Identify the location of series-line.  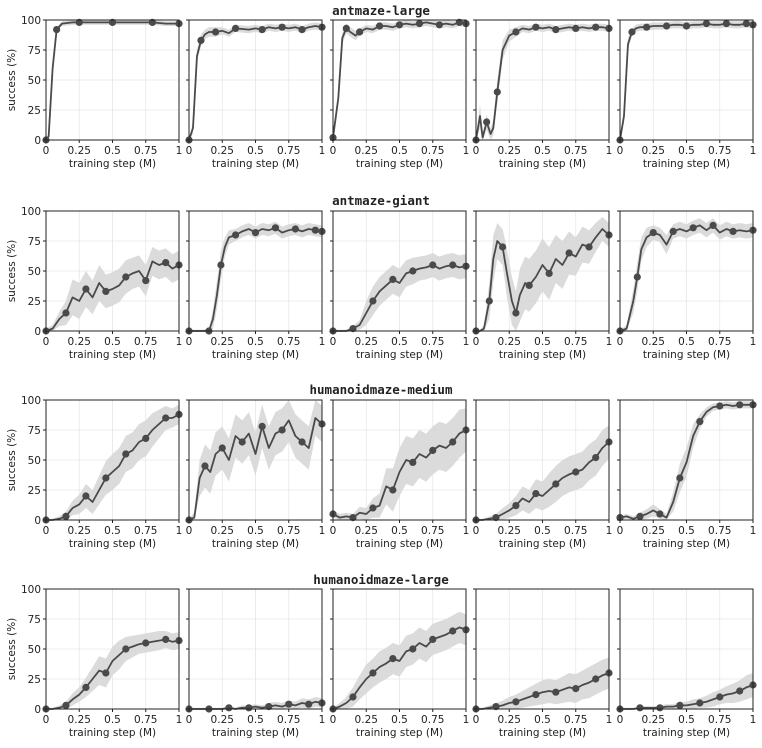
(255, 469).